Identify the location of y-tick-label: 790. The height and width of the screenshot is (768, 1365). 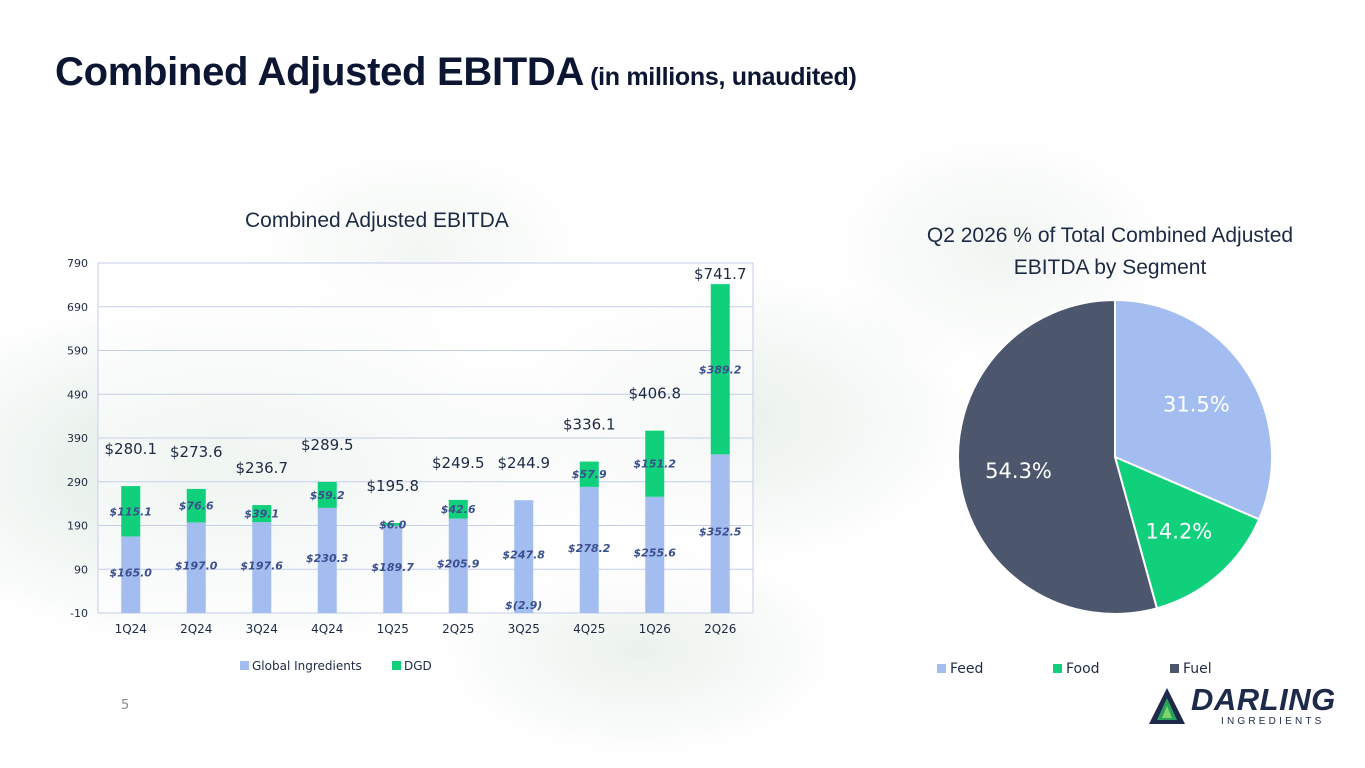
(77, 263).